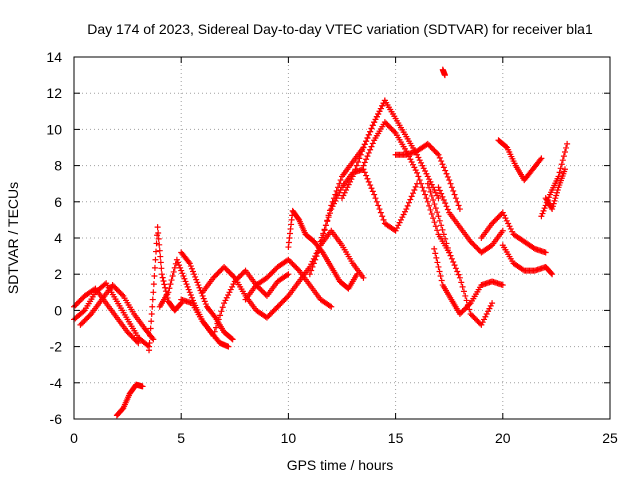 This screenshot has height=480, width=640. I want to click on x-tick-label: 25, so click(610, 438).